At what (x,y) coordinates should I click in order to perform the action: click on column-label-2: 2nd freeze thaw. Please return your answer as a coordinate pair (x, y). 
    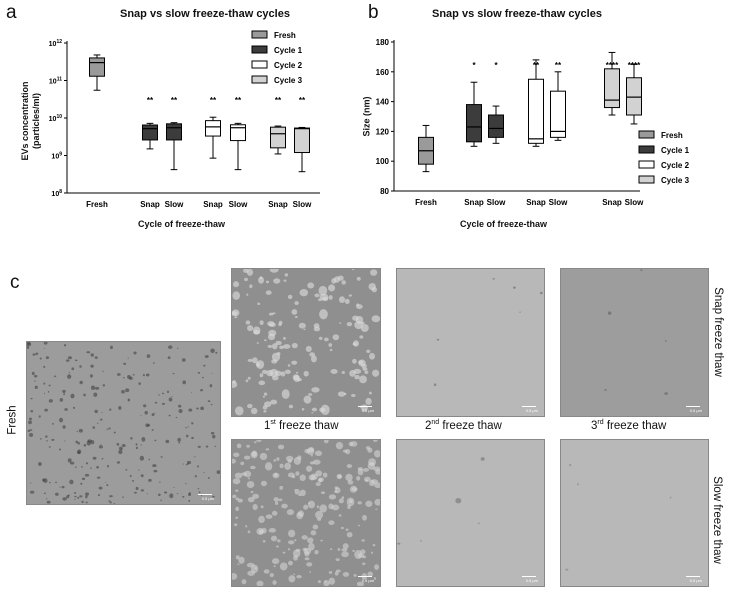
    Looking at the image, I should click on (463, 425).